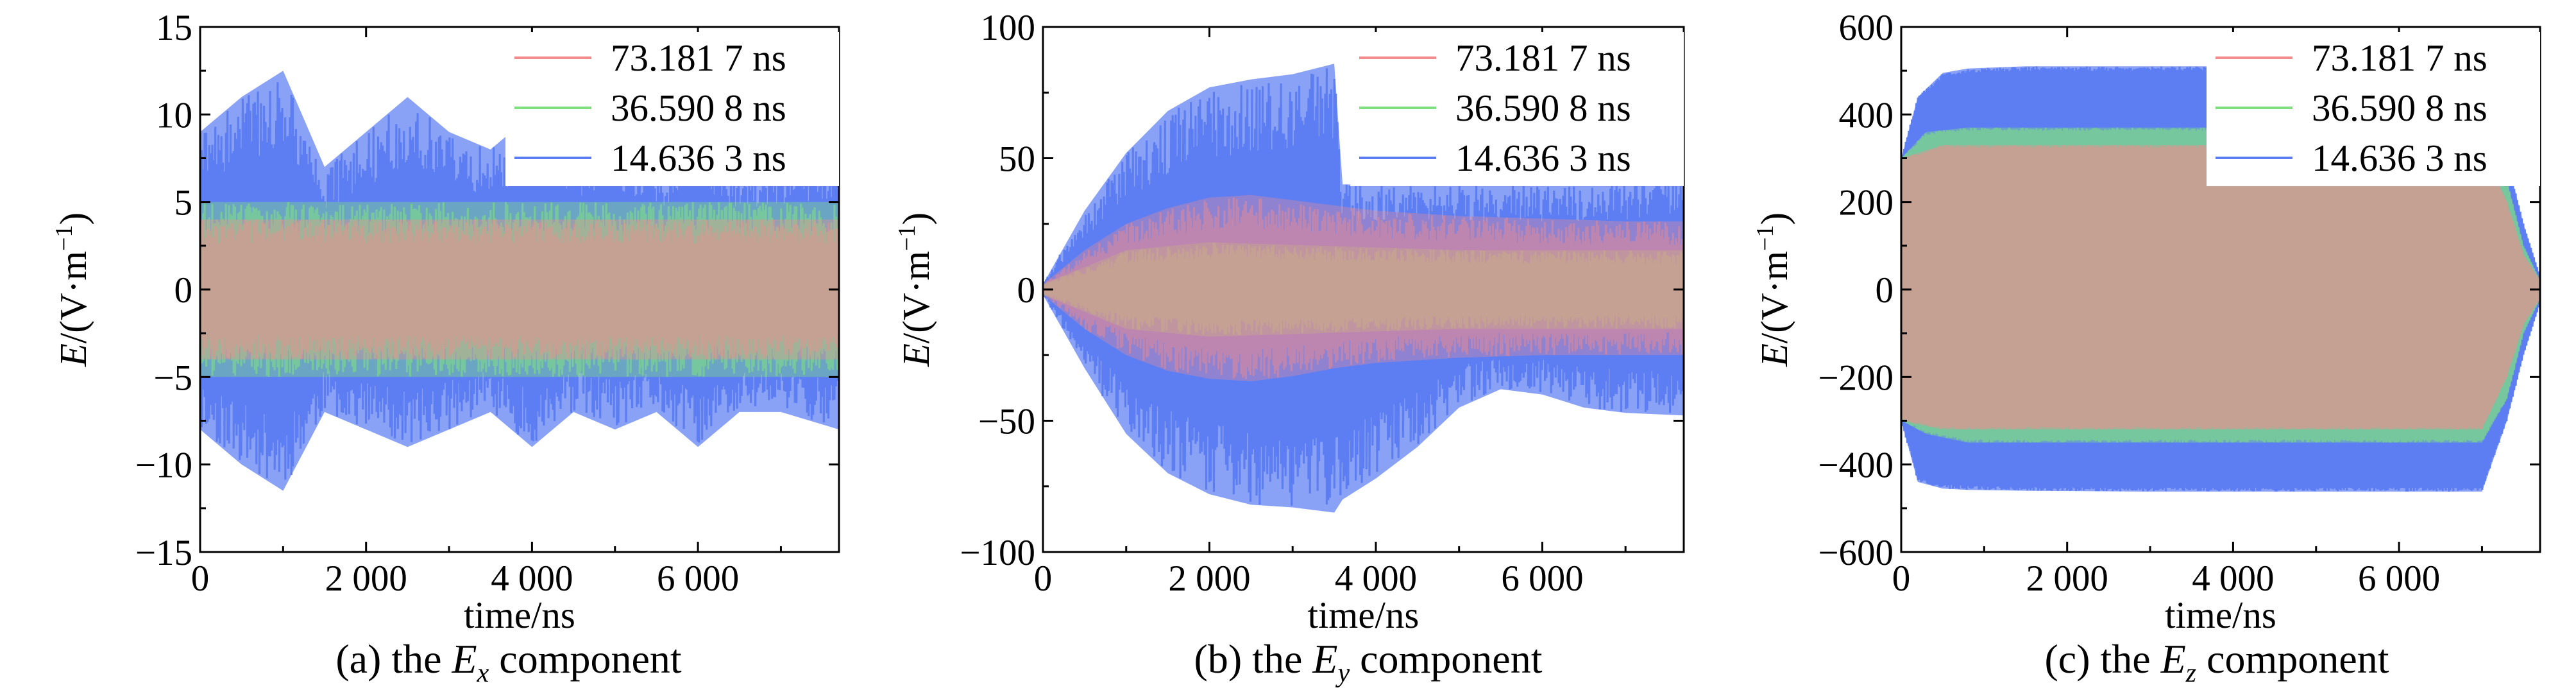  Describe the element at coordinates (1008, 28) in the screenshot. I see `y-tick-label: 100` at that location.